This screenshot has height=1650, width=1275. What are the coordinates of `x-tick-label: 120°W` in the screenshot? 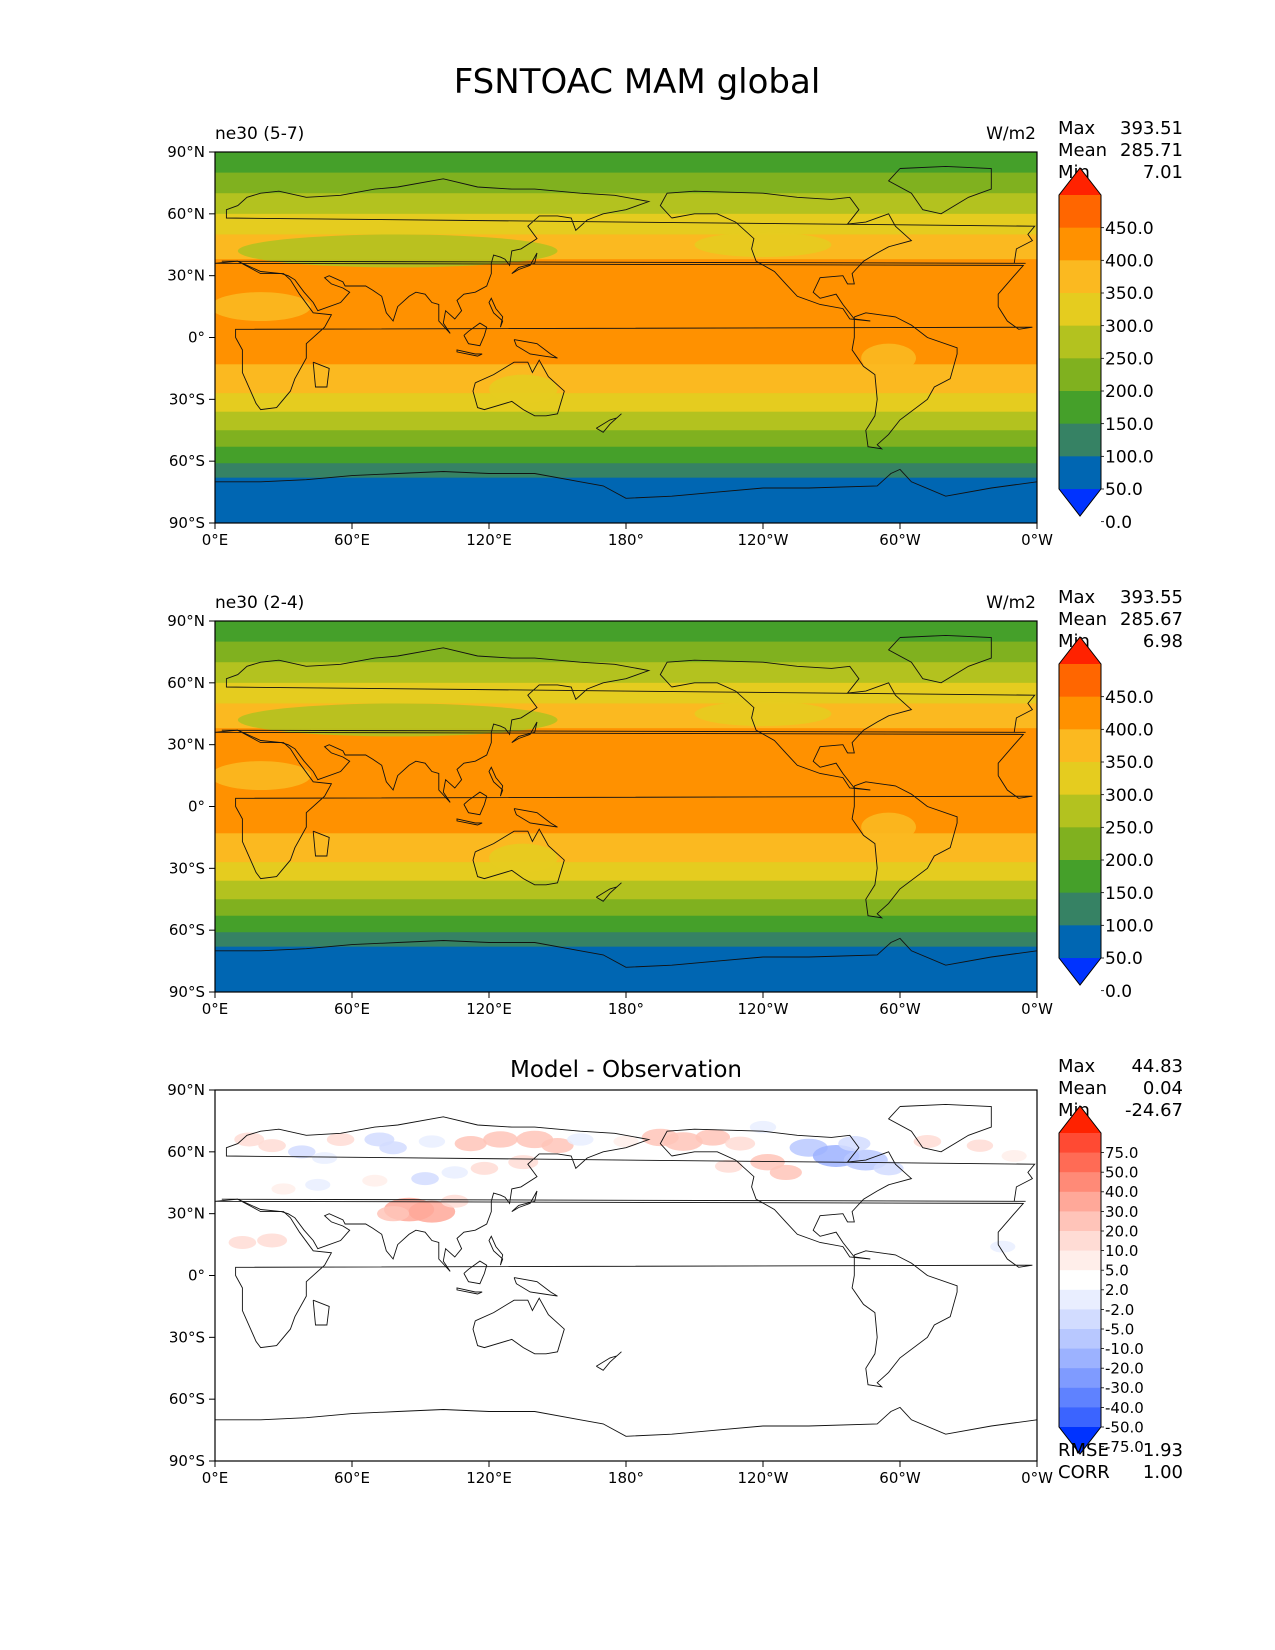 It's located at (763, 1478).